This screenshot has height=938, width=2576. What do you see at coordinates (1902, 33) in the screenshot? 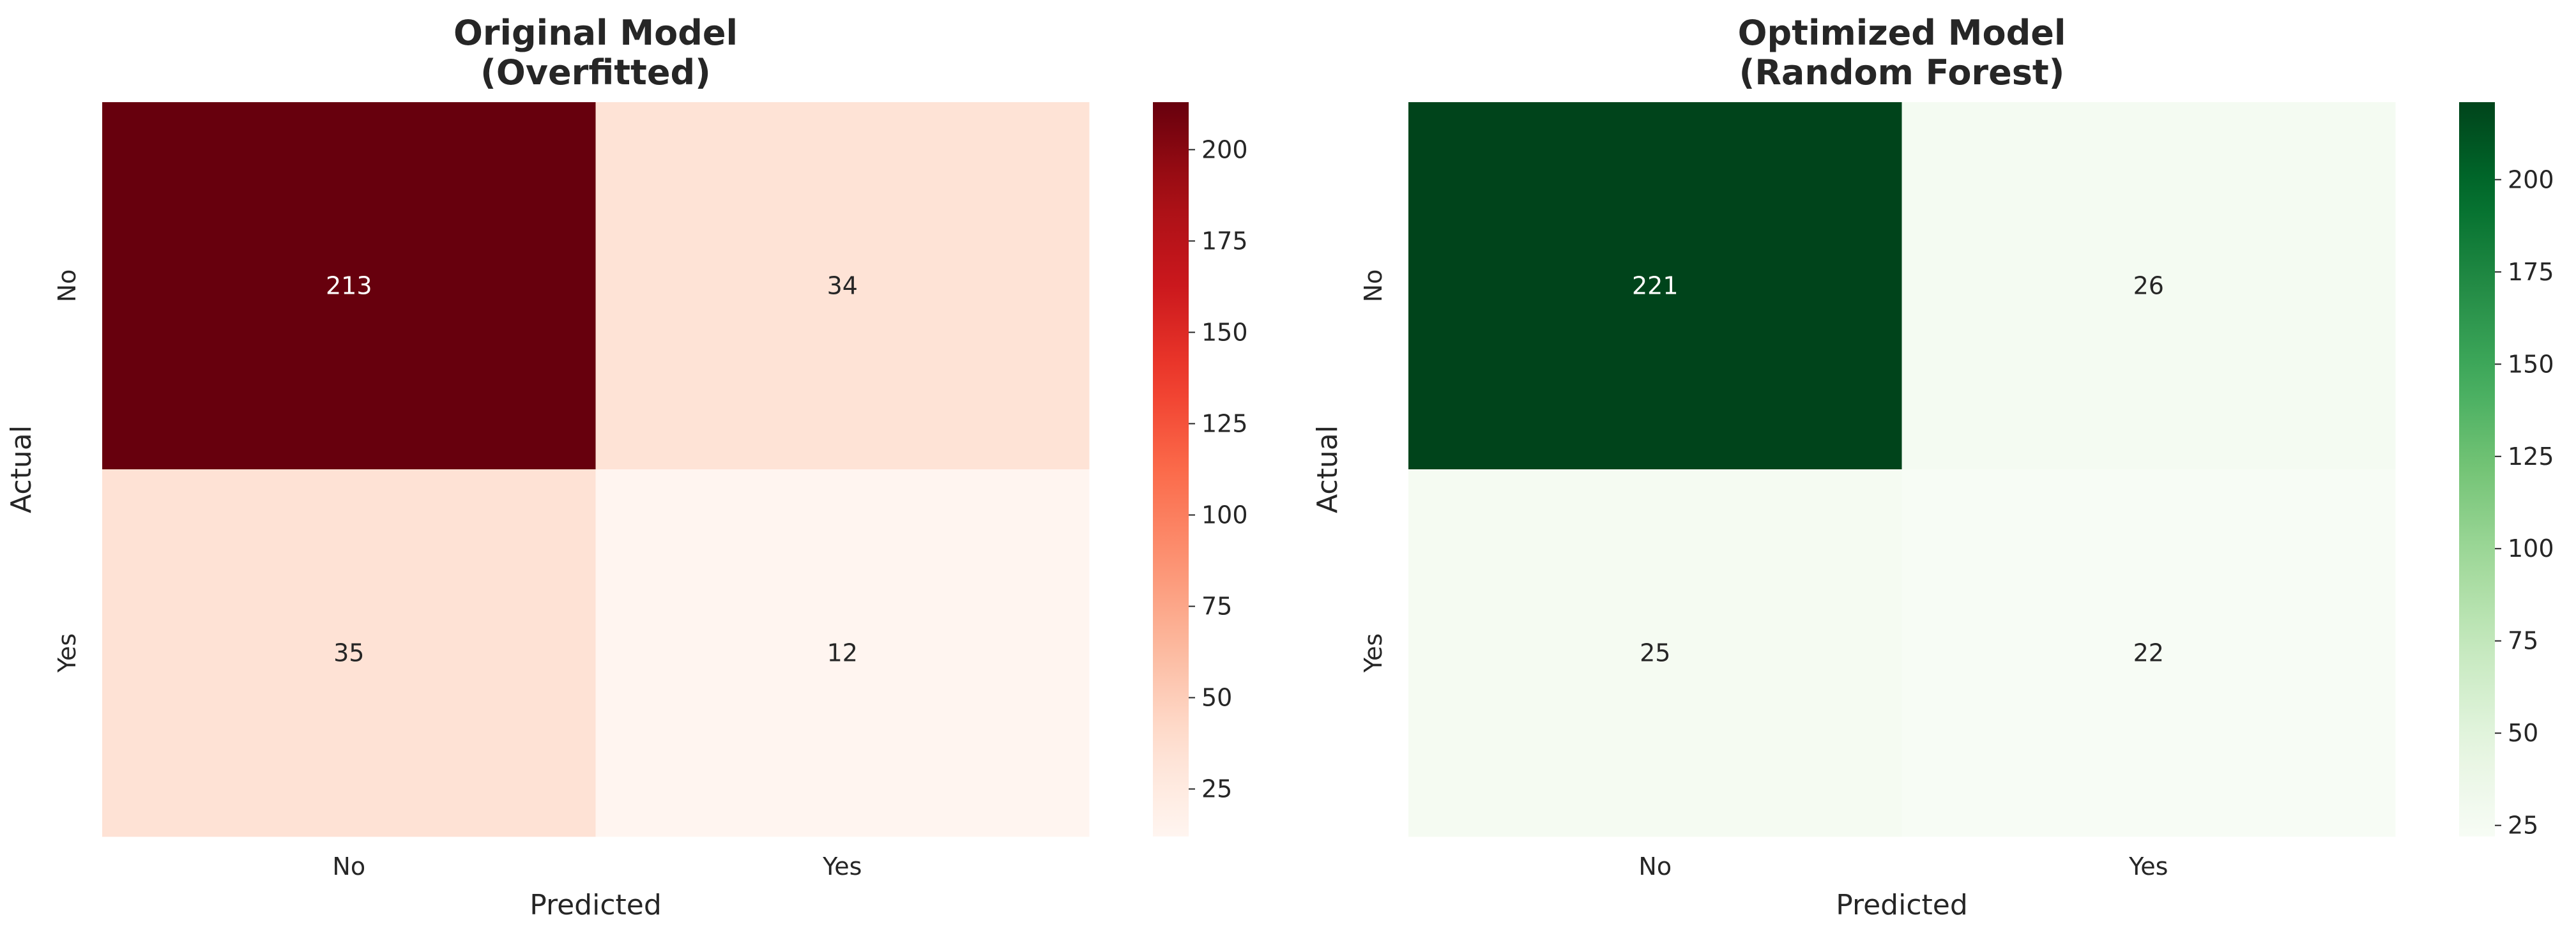
I see `chart-title-line: Optimized Model` at bounding box center [1902, 33].